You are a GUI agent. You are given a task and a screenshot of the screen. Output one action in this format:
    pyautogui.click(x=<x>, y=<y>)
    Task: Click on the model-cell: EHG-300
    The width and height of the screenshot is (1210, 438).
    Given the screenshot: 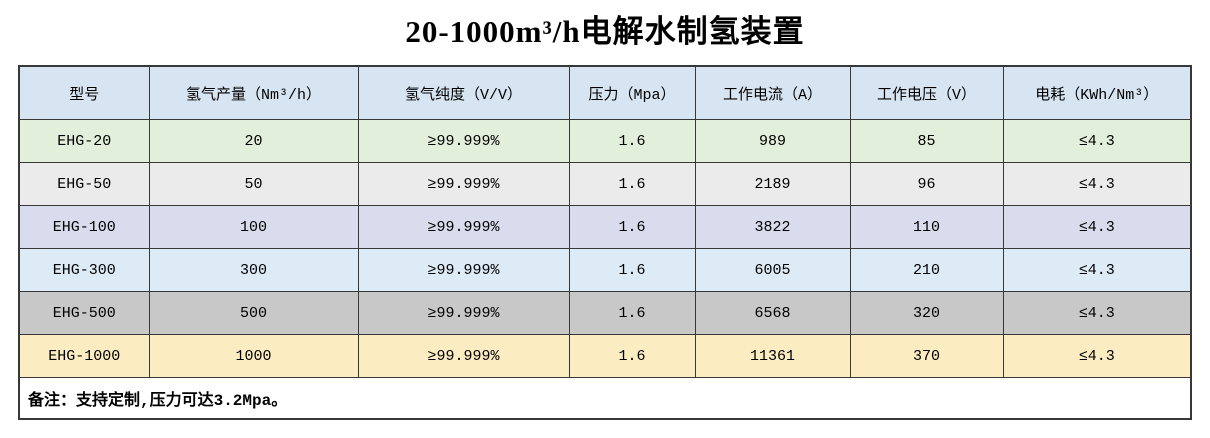 What is the action you would take?
    pyautogui.click(x=84, y=270)
    